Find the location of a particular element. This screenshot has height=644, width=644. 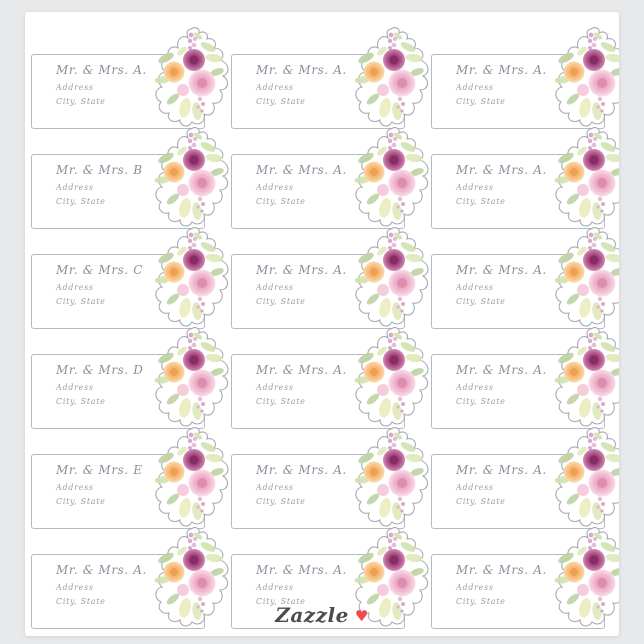

label-cell: Mr. & Mrs. E Address City, State is located at coordinates (131, 484).